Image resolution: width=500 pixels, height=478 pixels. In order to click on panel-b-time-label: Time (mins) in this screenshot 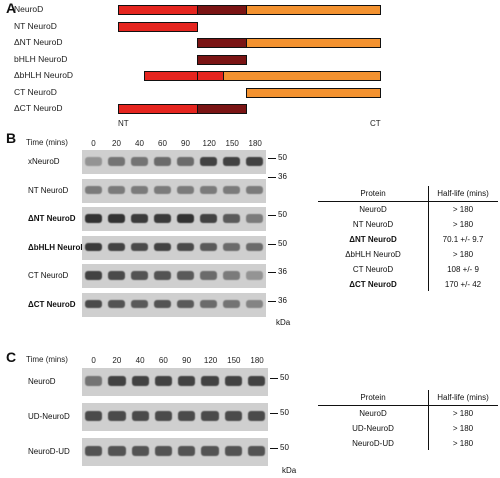, I will do `click(47, 142)`.